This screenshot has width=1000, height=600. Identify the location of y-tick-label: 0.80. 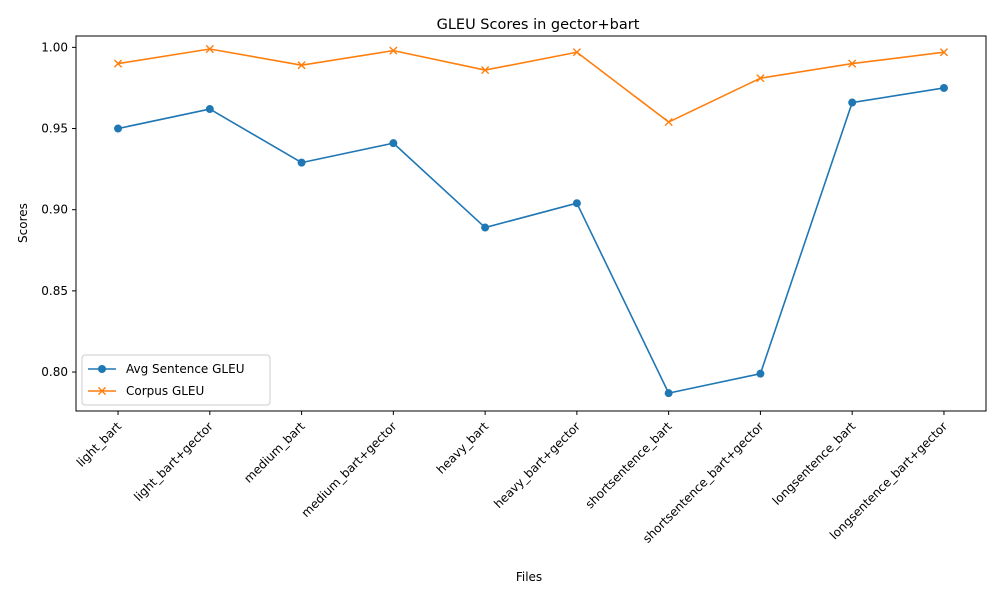
(54, 372).